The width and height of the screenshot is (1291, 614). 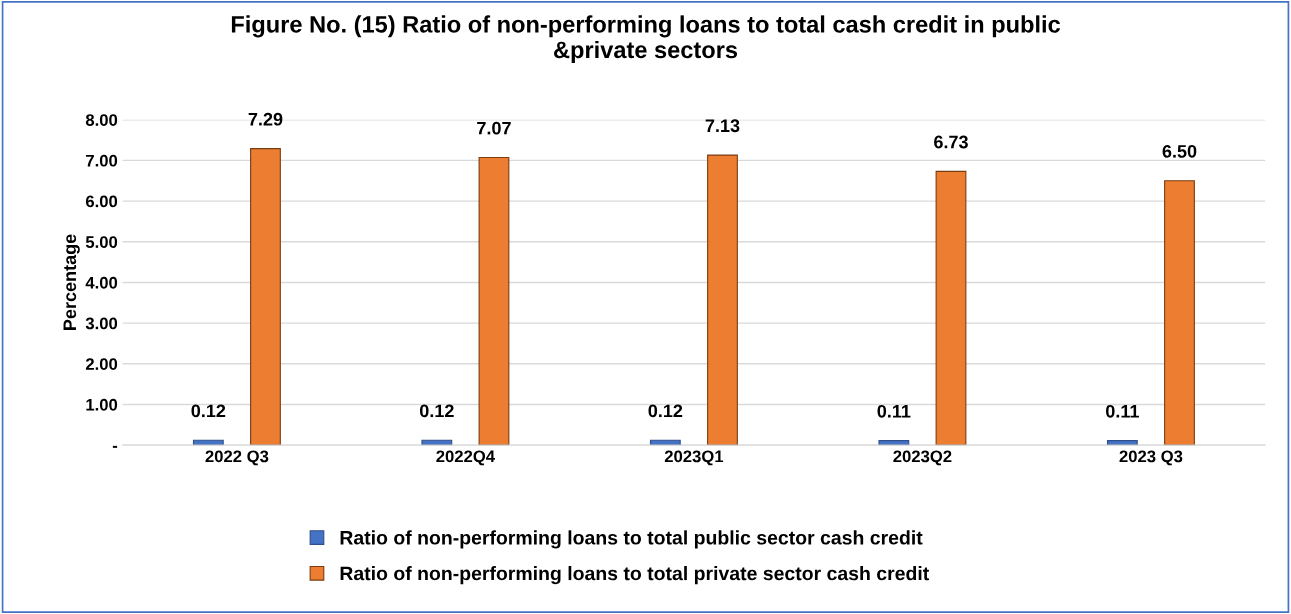 What do you see at coordinates (1151, 458) in the screenshot?
I see `x-tick-label: 2023 Q3` at bounding box center [1151, 458].